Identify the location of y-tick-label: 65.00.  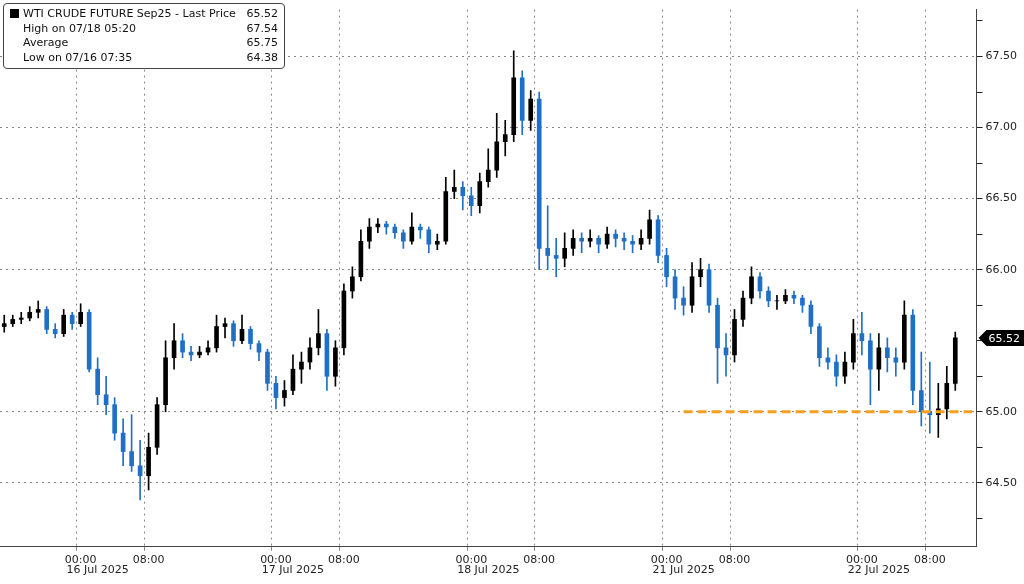
(1001, 411).